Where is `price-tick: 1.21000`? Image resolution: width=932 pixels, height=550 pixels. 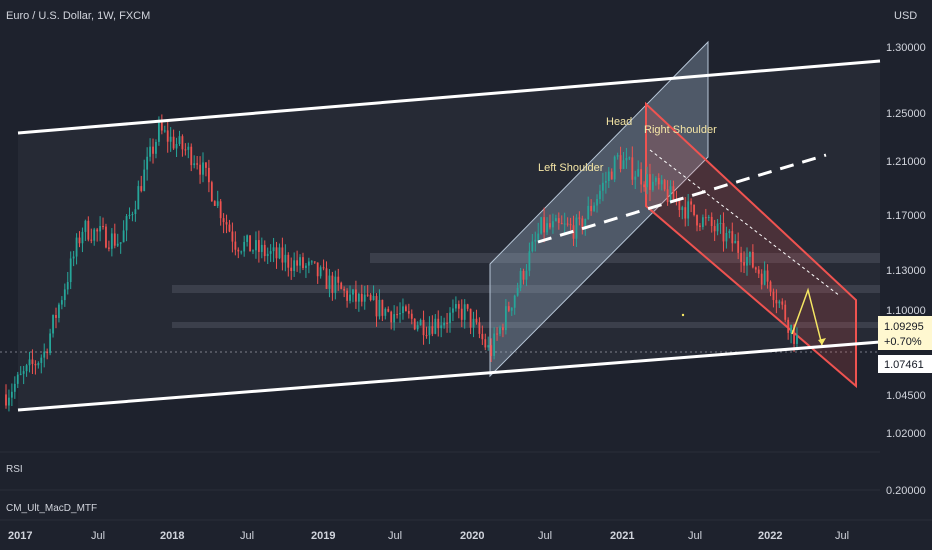
price-tick: 1.21000 is located at coordinates (906, 162).